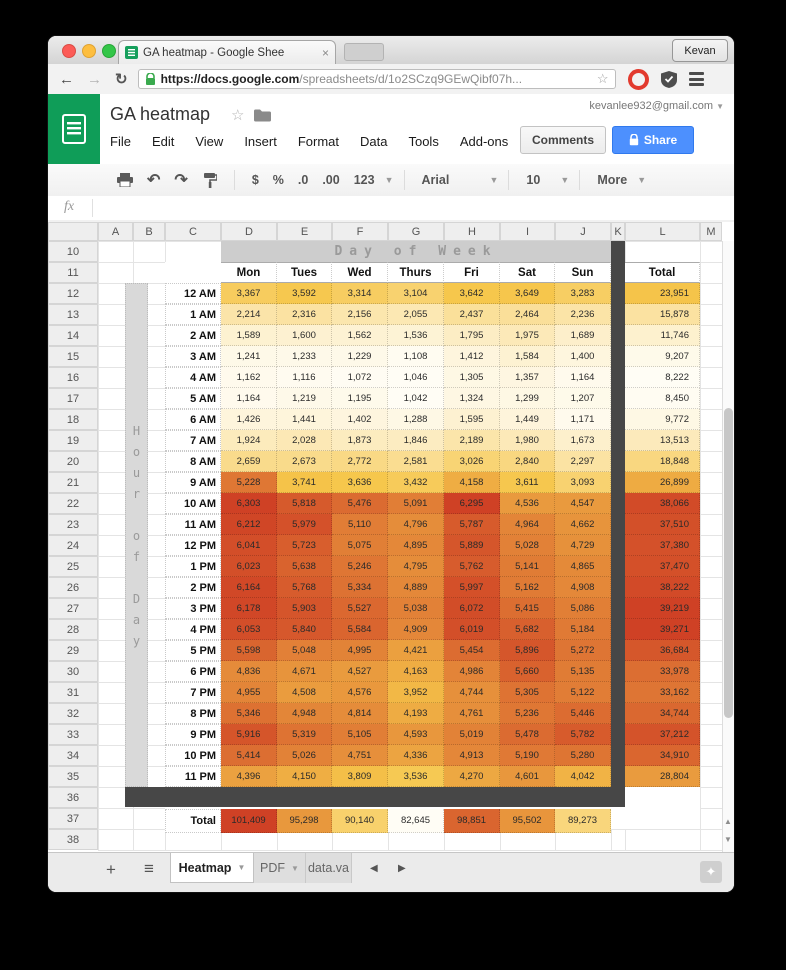 This screenshot has height=970, width=786. What do you see at coordinates (304, 608) in the screenshot?
I see `heatmap-cell: 5,903` at bounding box center [304, 608].